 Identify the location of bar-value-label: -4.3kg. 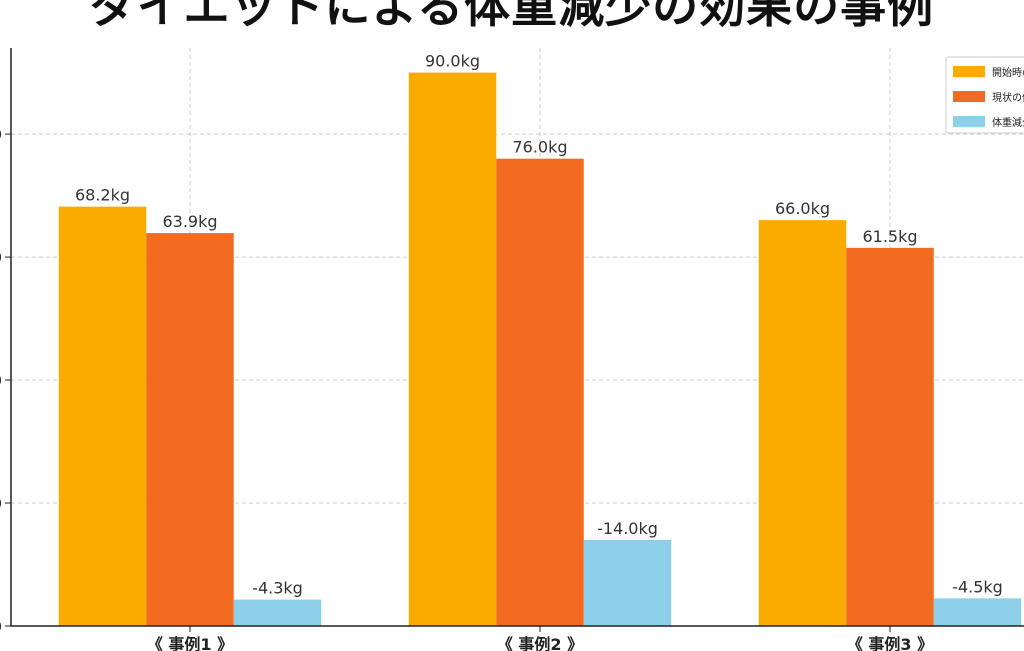
(277, 588).